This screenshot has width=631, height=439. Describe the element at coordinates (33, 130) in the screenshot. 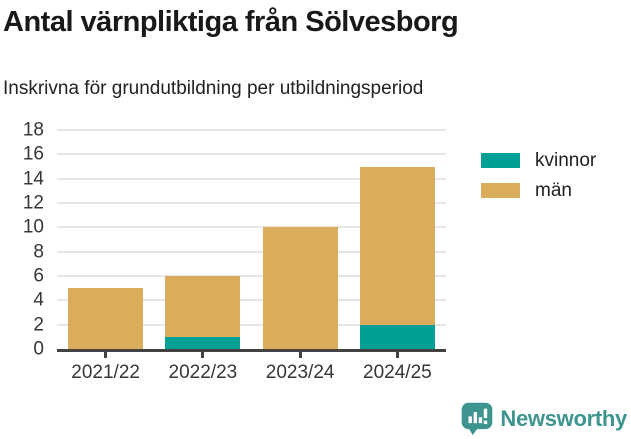

I see `y-tick-label: 18` at that location.